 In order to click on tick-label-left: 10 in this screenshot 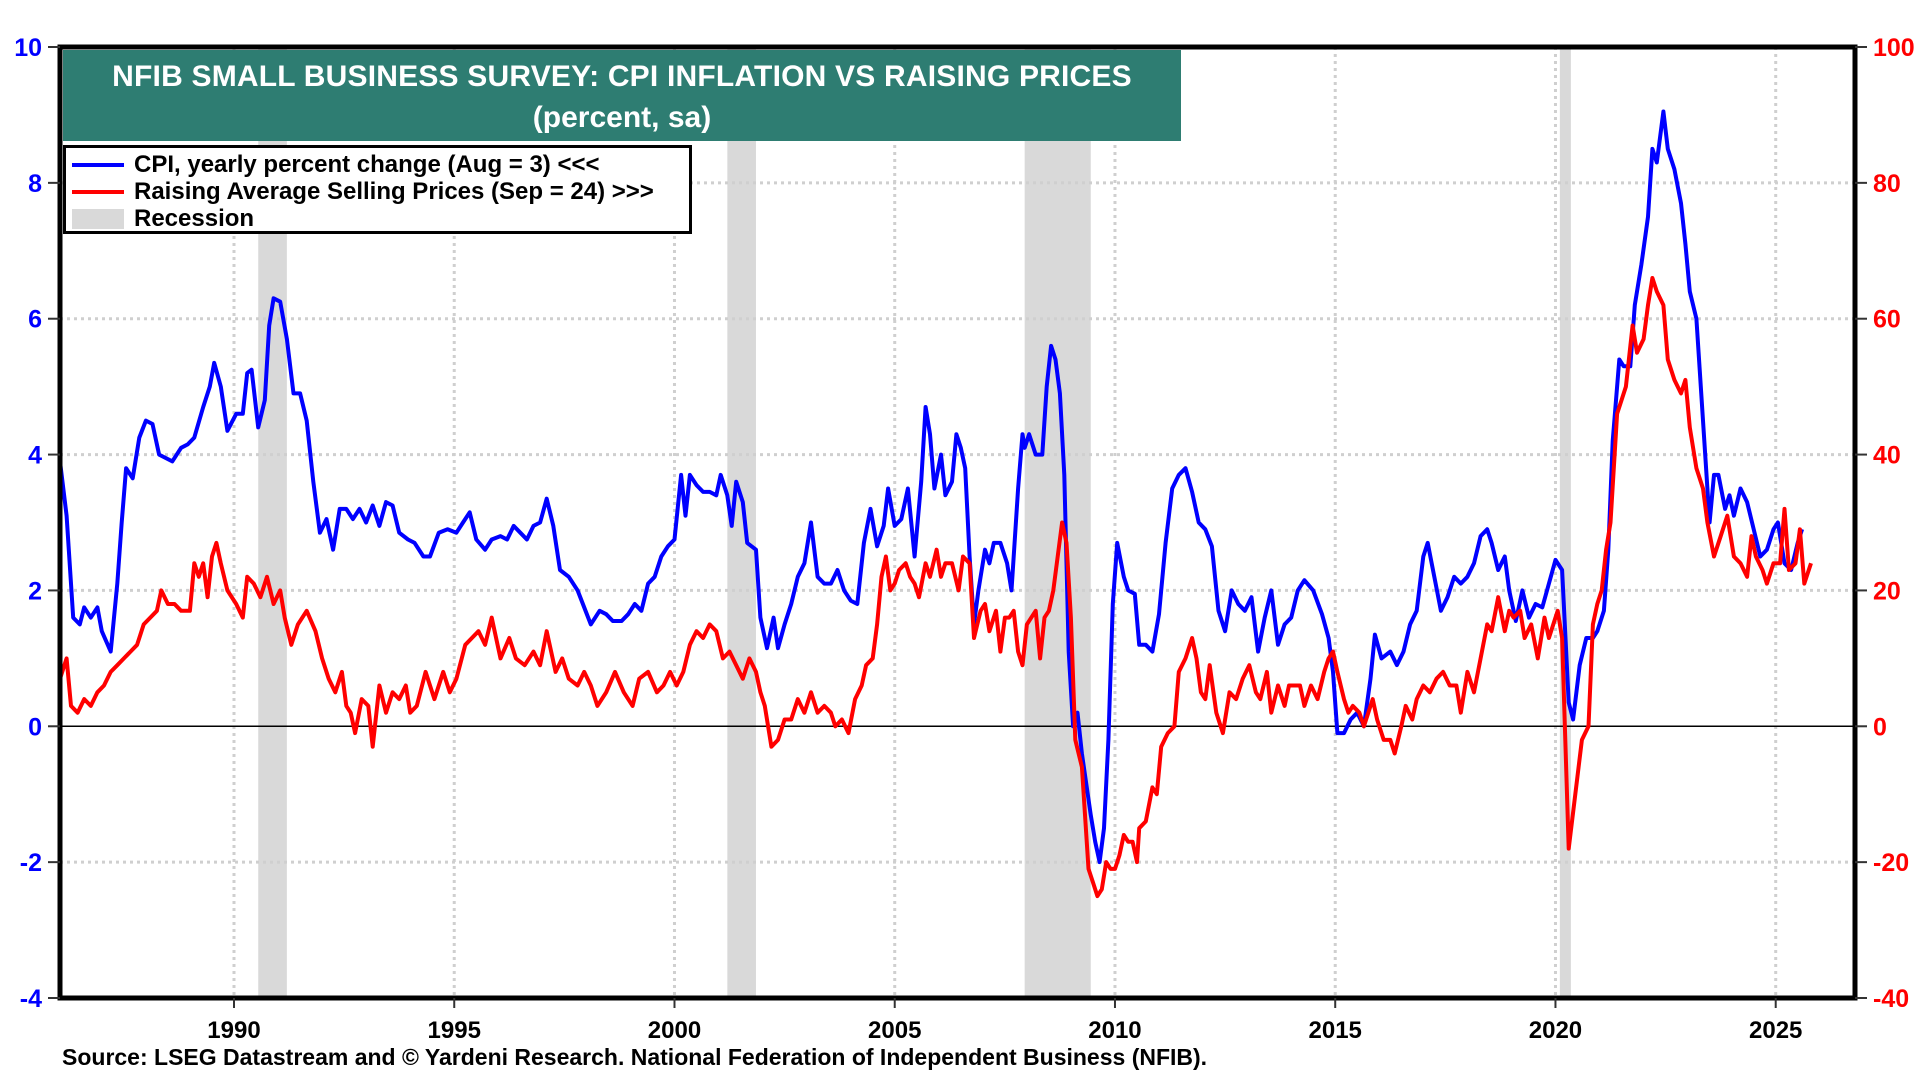, I will do `click(28, 48)`.